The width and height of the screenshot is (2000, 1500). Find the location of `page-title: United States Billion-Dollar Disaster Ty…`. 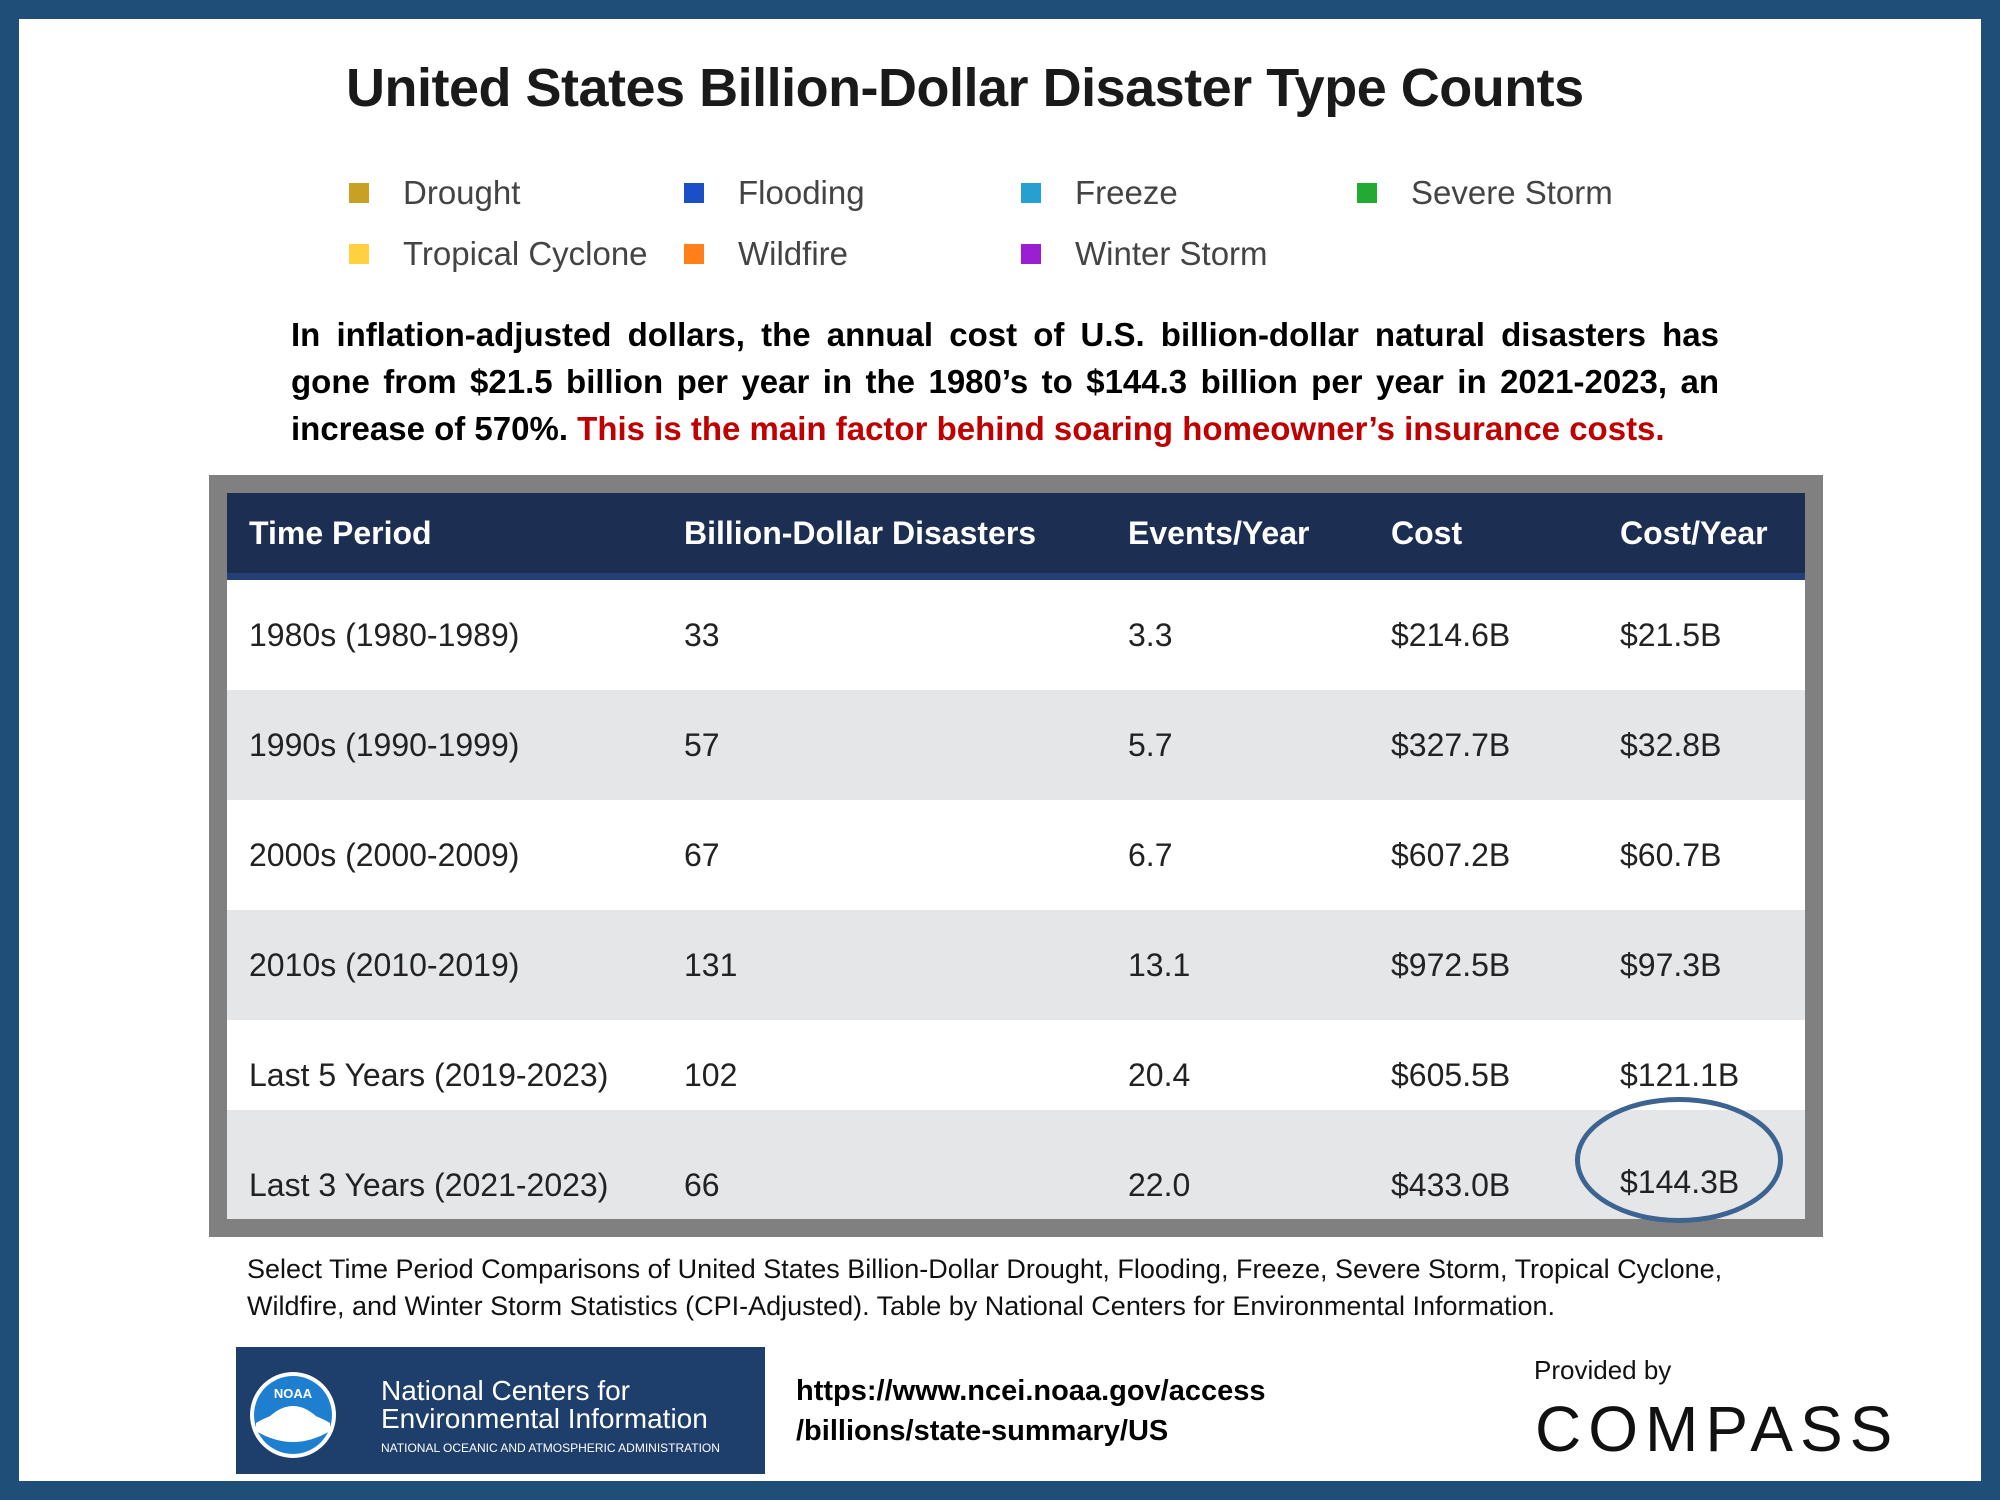

page-title: United States Billion-Dollar Disaster Ty… is located at coordinates (965, 88).